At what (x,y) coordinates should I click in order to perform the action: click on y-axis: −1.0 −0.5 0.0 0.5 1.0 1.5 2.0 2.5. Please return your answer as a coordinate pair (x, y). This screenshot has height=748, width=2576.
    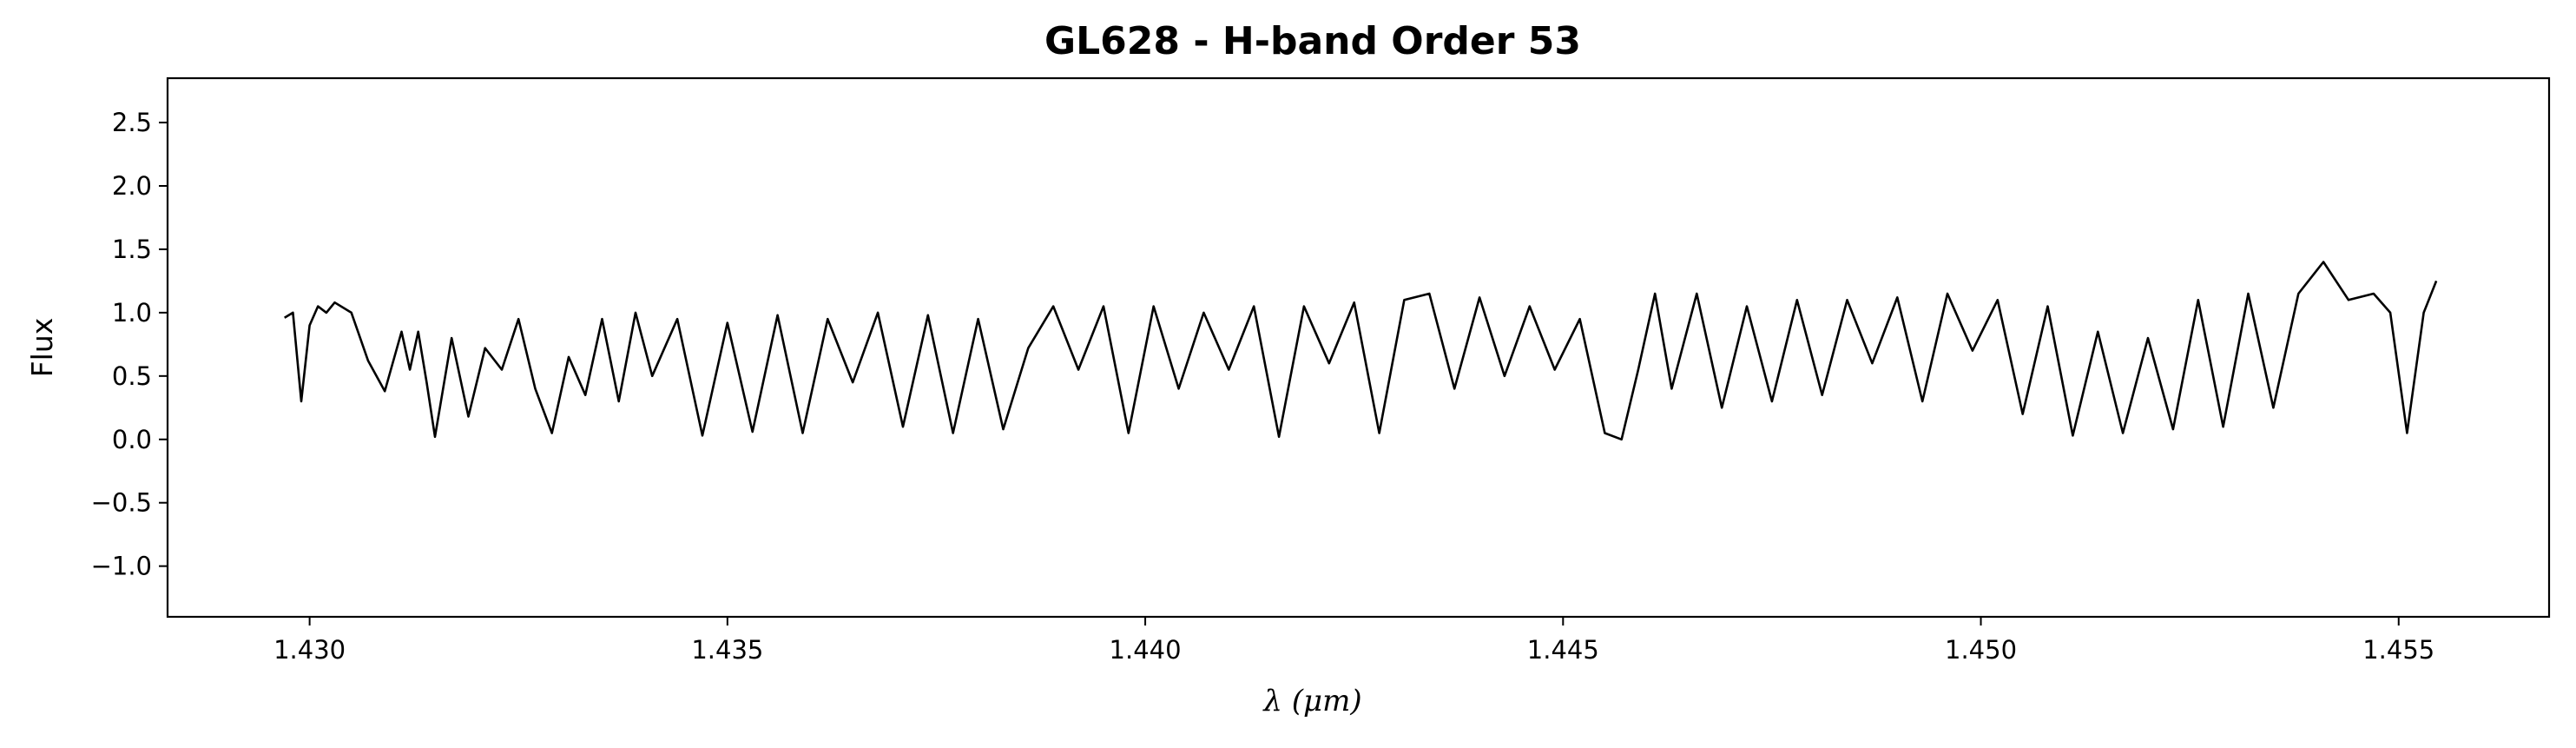
    Looking at the image, I should click on (129, 344).